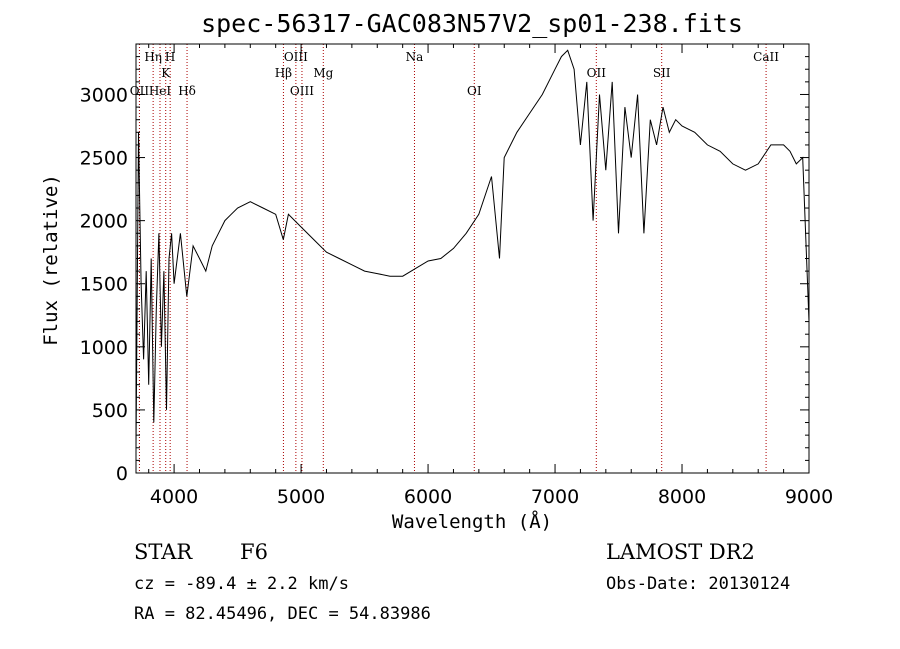 This screenshot has width=900, height=649. Describe the element at coordinates (283, 73) in the screenshot. I see `line-label: Hβ` at that location.